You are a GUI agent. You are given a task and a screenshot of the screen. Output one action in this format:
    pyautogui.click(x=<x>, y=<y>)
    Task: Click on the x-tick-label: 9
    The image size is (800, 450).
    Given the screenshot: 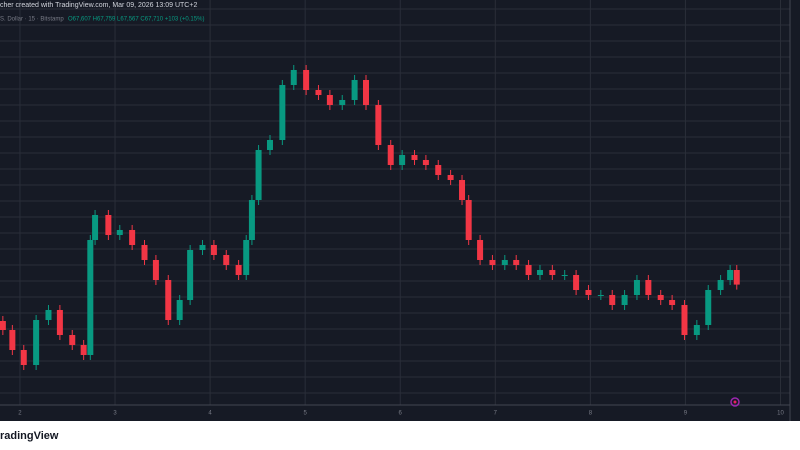 What is the action you would take?
    pyautogui.click(x=686, y=414)
    